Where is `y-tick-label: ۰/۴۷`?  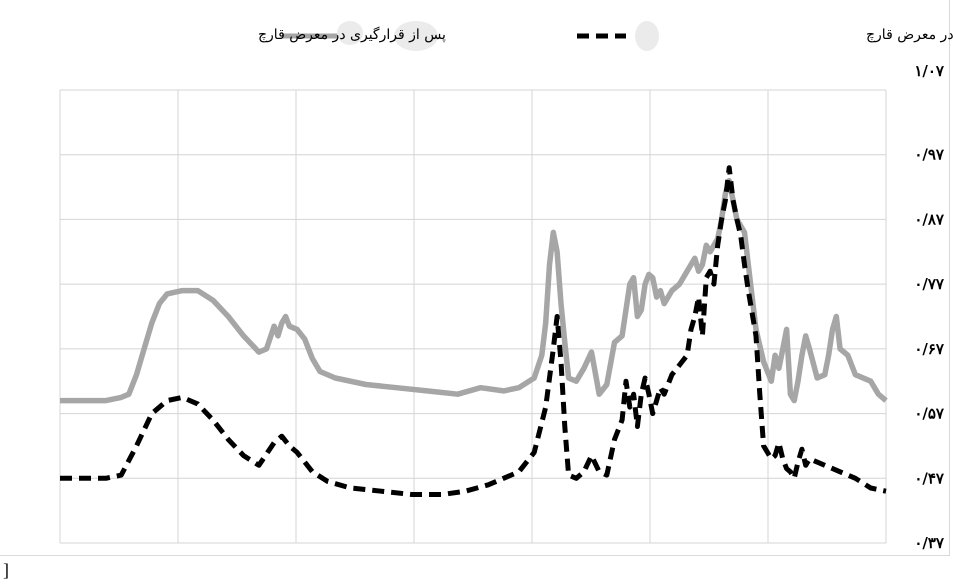
y-tick-label: ۰/۴۷ is located at coordinates (929, 478).